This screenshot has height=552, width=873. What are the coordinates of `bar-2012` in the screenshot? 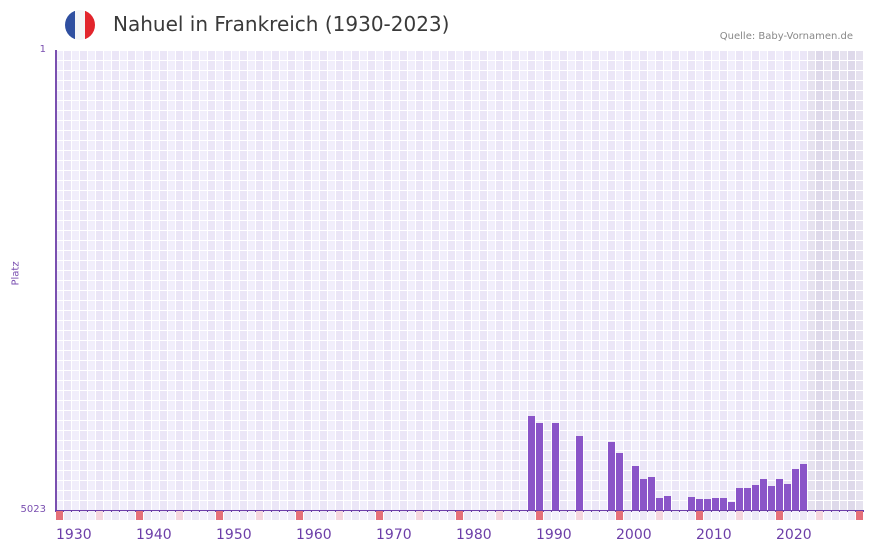 It's located at (715, 503).